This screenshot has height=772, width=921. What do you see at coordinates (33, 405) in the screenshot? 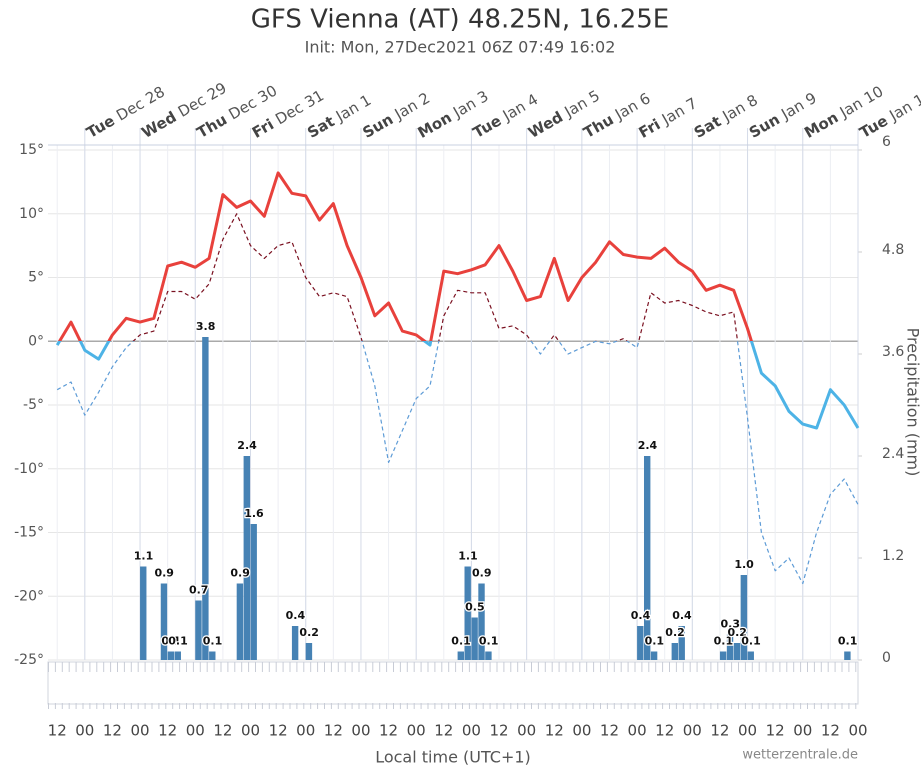
I see `y-tick-label: -5°` at bounding box center [33, 405].